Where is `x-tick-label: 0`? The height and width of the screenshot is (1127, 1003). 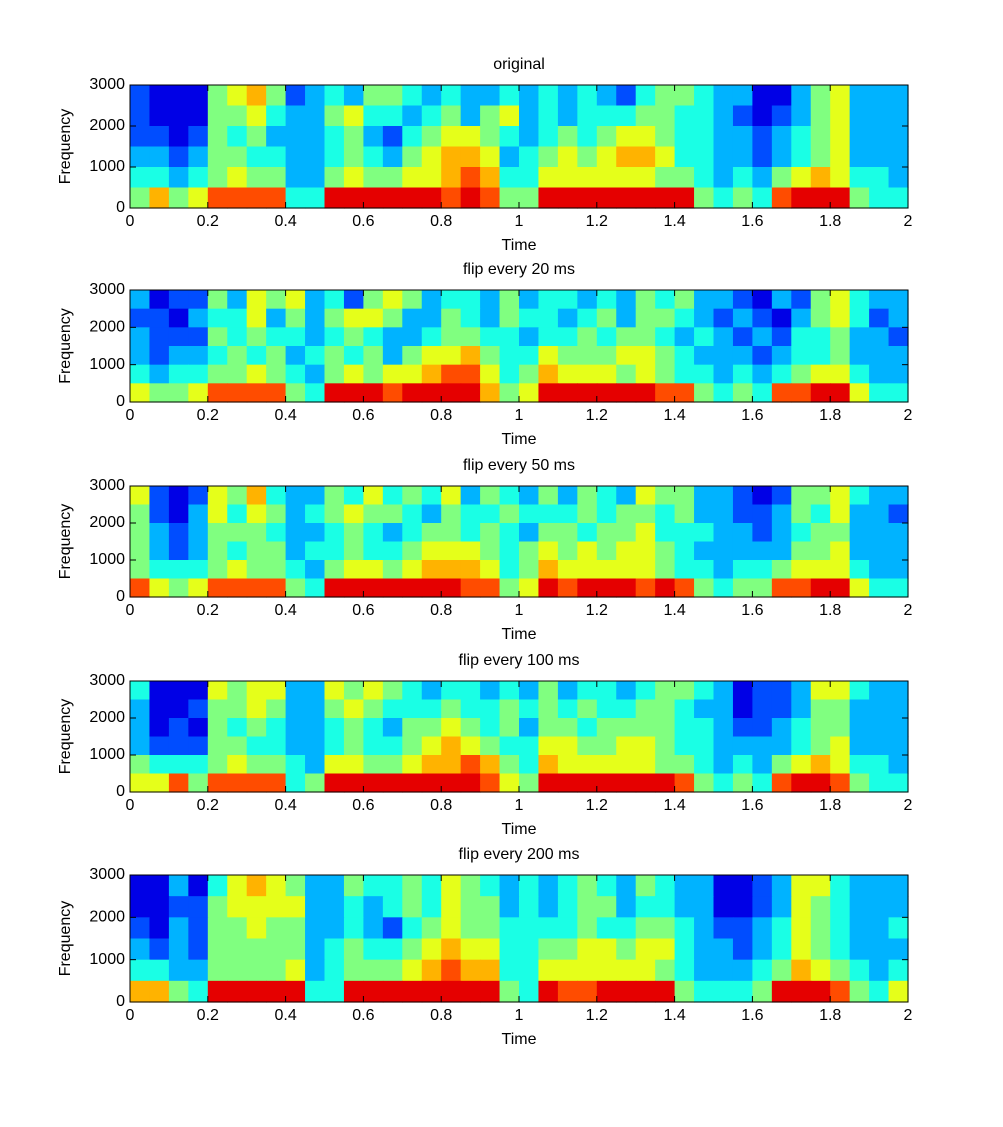
x-tick-label: 0 is located at coordinates (130, 610).